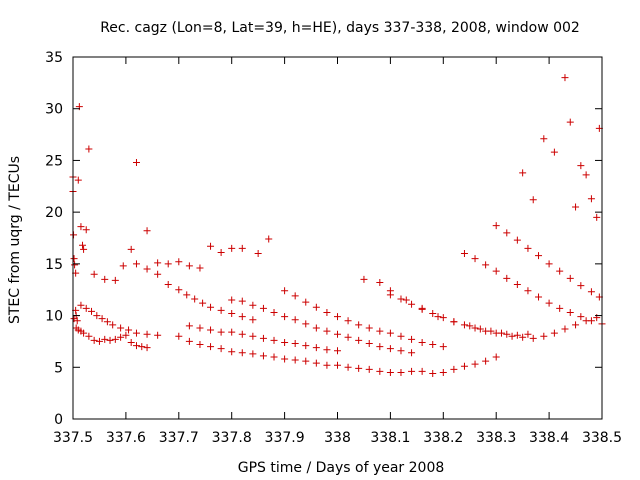 Image resolution: width=640 pixels, height=480 pixels. I want to click on y-tick-label: 15, so click(54, 265).